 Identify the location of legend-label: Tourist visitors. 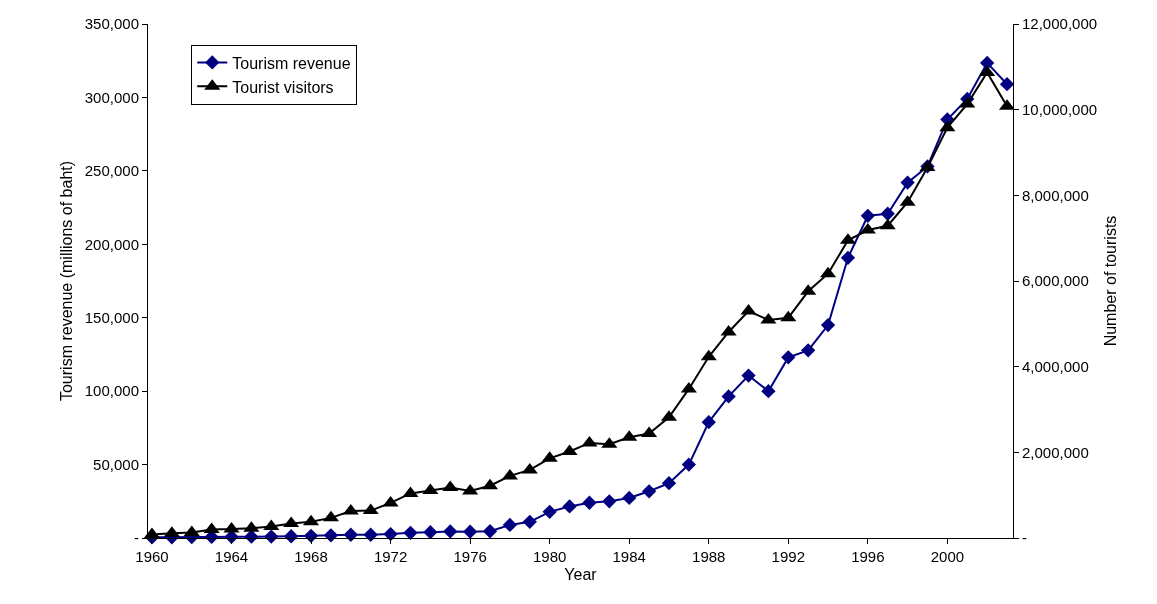
(283, 87).